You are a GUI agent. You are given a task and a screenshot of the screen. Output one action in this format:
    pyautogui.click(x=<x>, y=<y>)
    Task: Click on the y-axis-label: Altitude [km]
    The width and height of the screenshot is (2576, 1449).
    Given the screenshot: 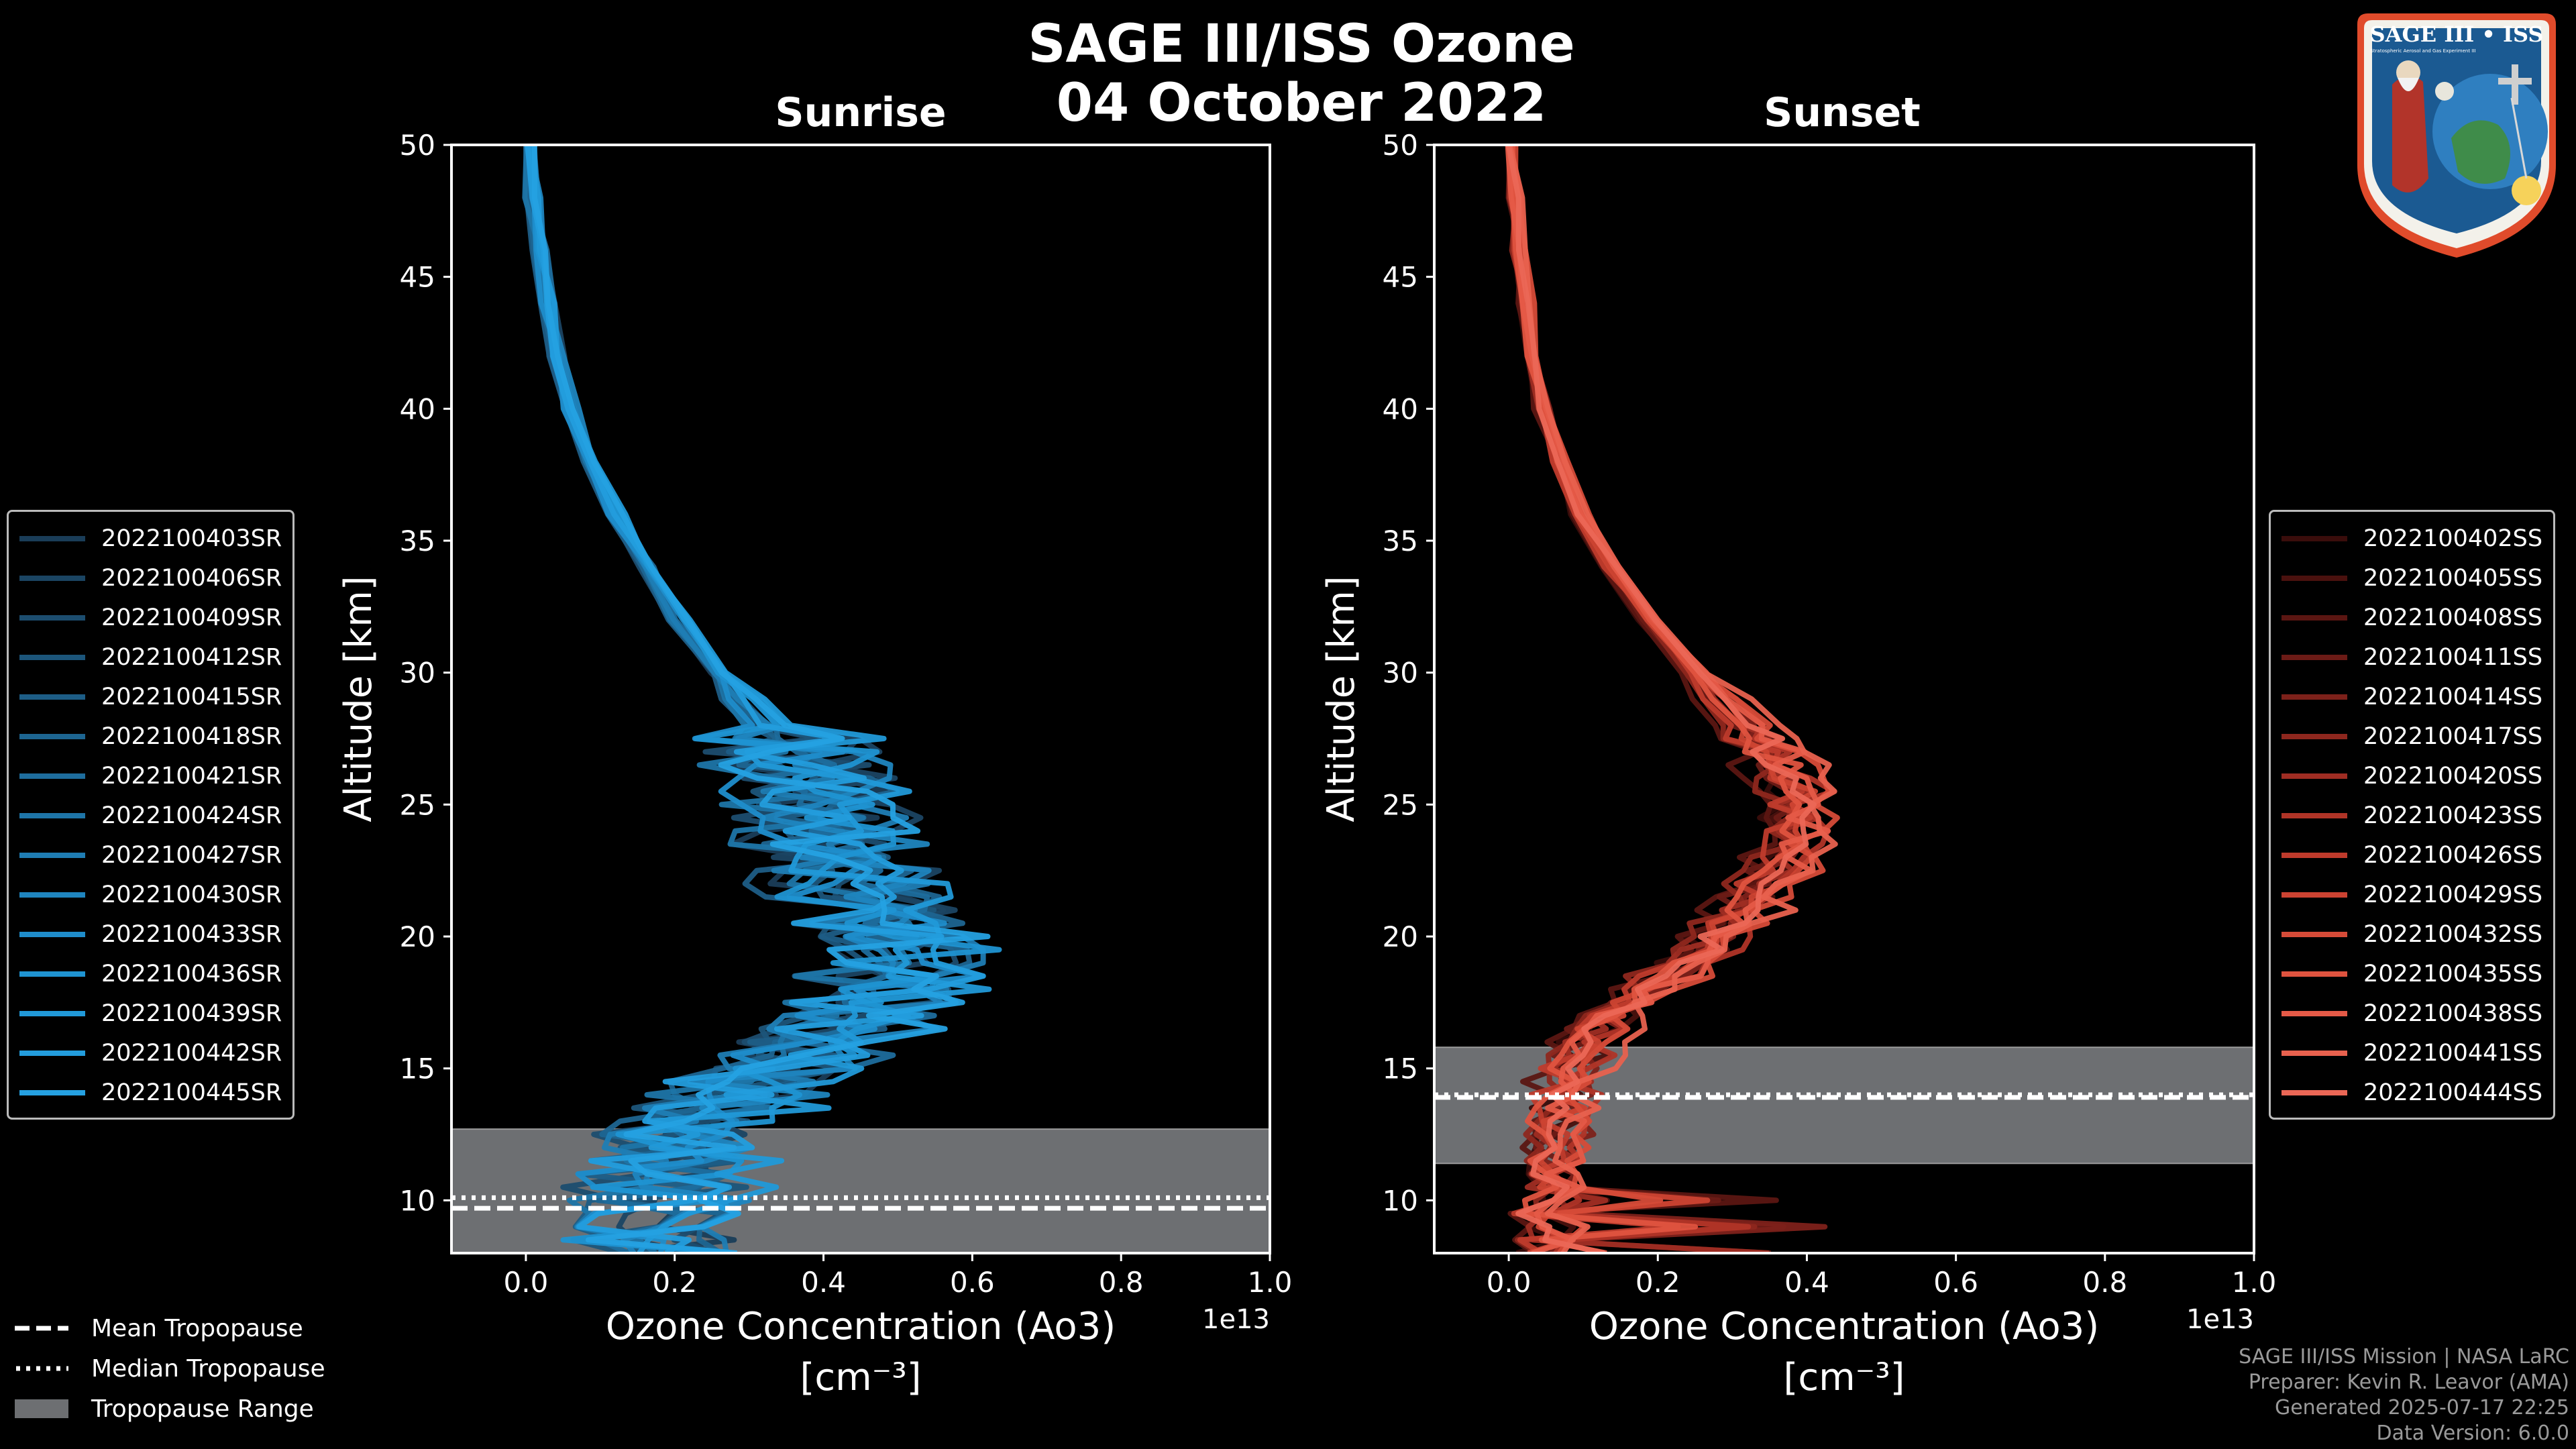 What is the action you would take?
    pyautogui.click(x=358, y=699)
    